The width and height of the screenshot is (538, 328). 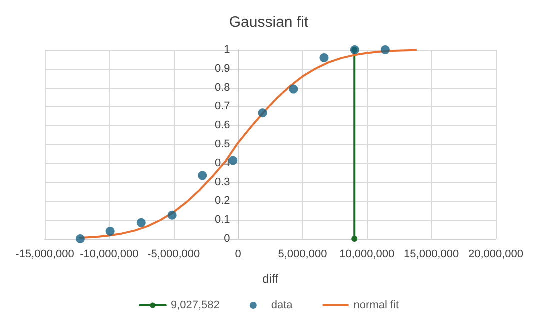 I want to click on x-tick-label: 0, so click(x=238, y=254).